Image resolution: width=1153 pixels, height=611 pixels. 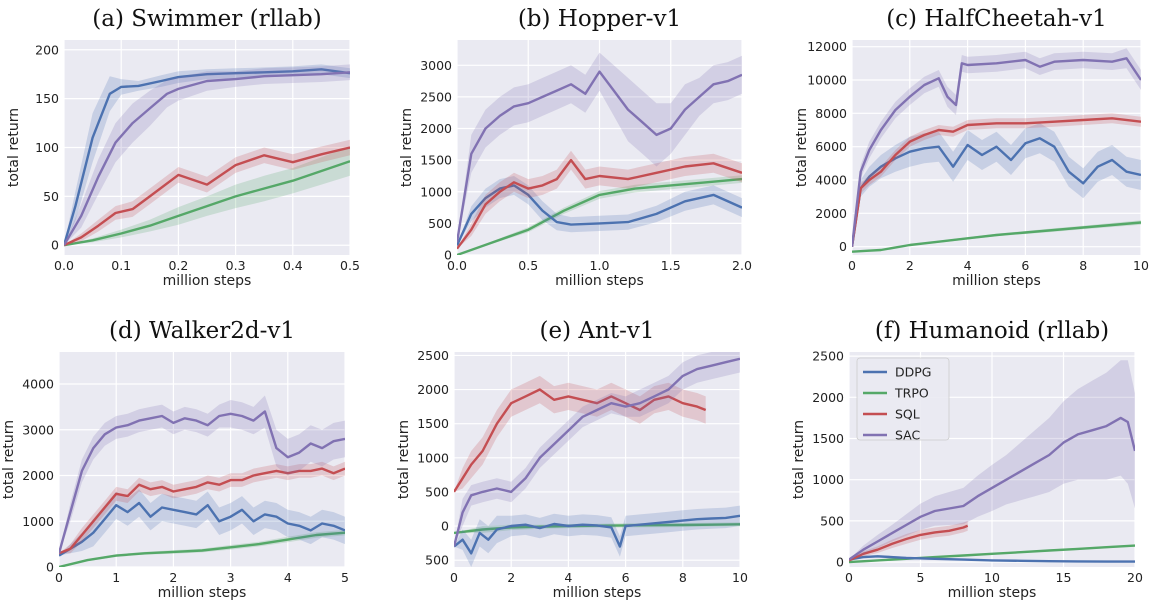 What do you see at coordinates (231, 577) in the screenshot?
I see `x-tick-label: 3` at bounding box center [231, 577].